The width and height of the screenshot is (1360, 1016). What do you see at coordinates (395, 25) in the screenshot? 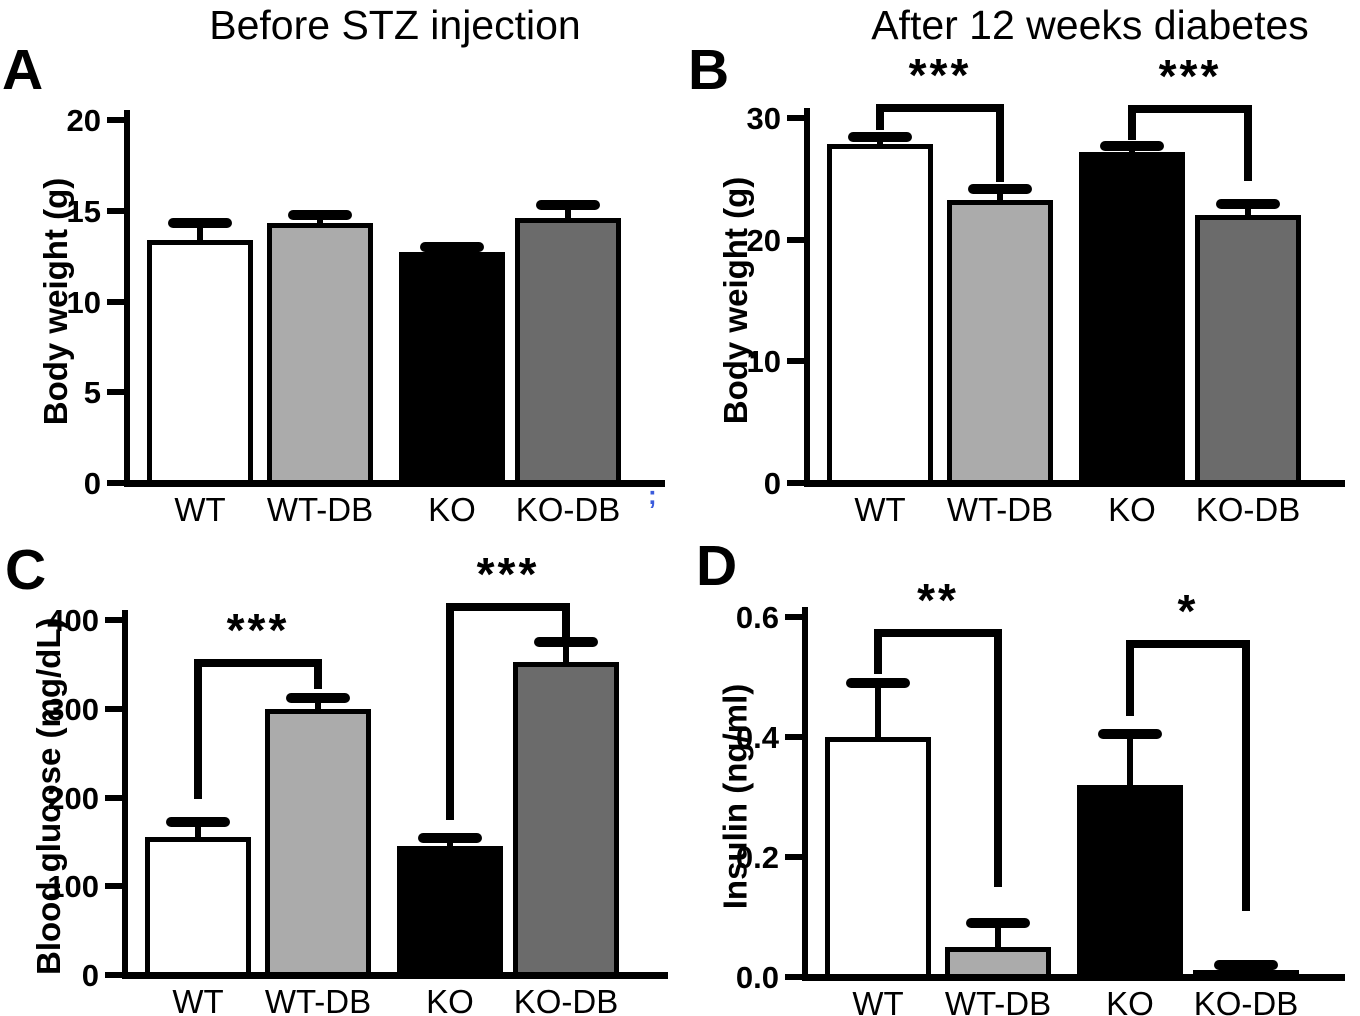
I see `column-title-before-stz: Before STZ injection` at bounding box center [395, 25].